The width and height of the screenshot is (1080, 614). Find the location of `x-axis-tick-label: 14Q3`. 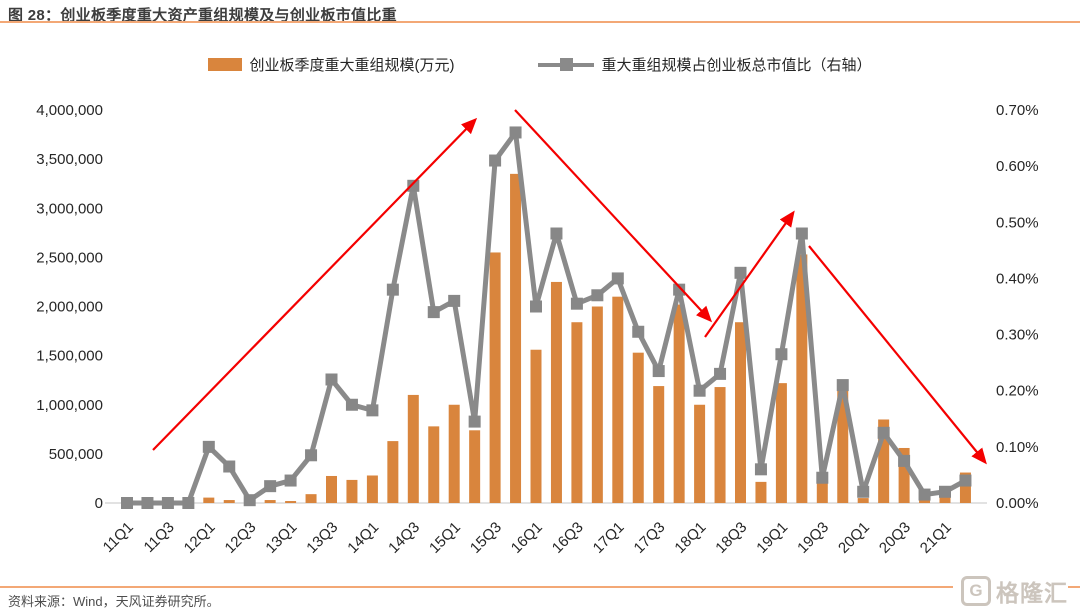

x-axis-tick-label: 14Q3 is located at coordinates (404, 538).